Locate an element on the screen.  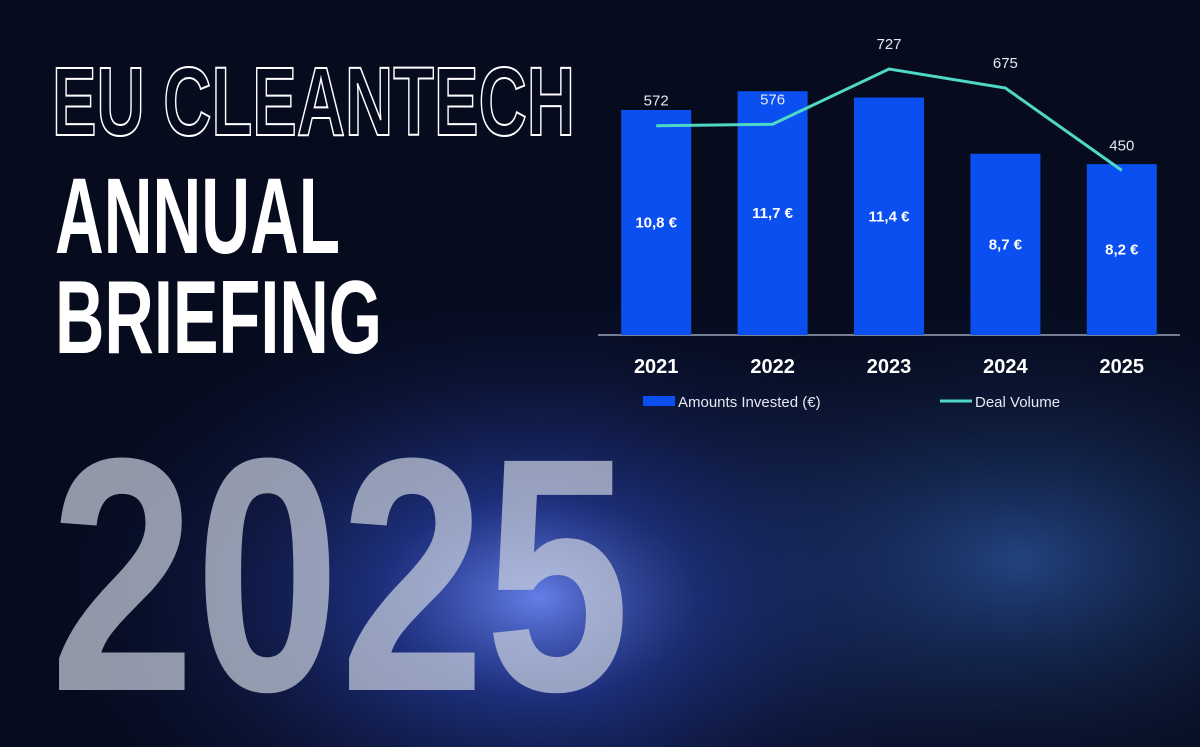
title: EU CLEANTECH is located at coordinates (313, 101).